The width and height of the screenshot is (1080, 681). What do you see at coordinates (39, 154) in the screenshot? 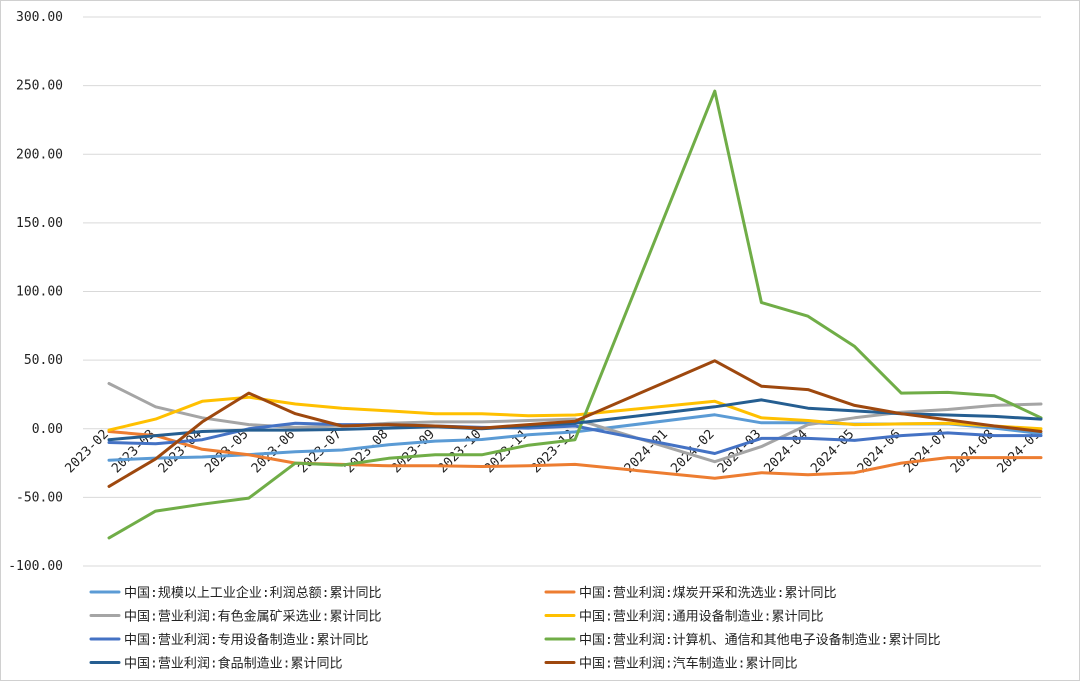
I see `y-tick-label: 200.00` at bounding box center [39, 154].